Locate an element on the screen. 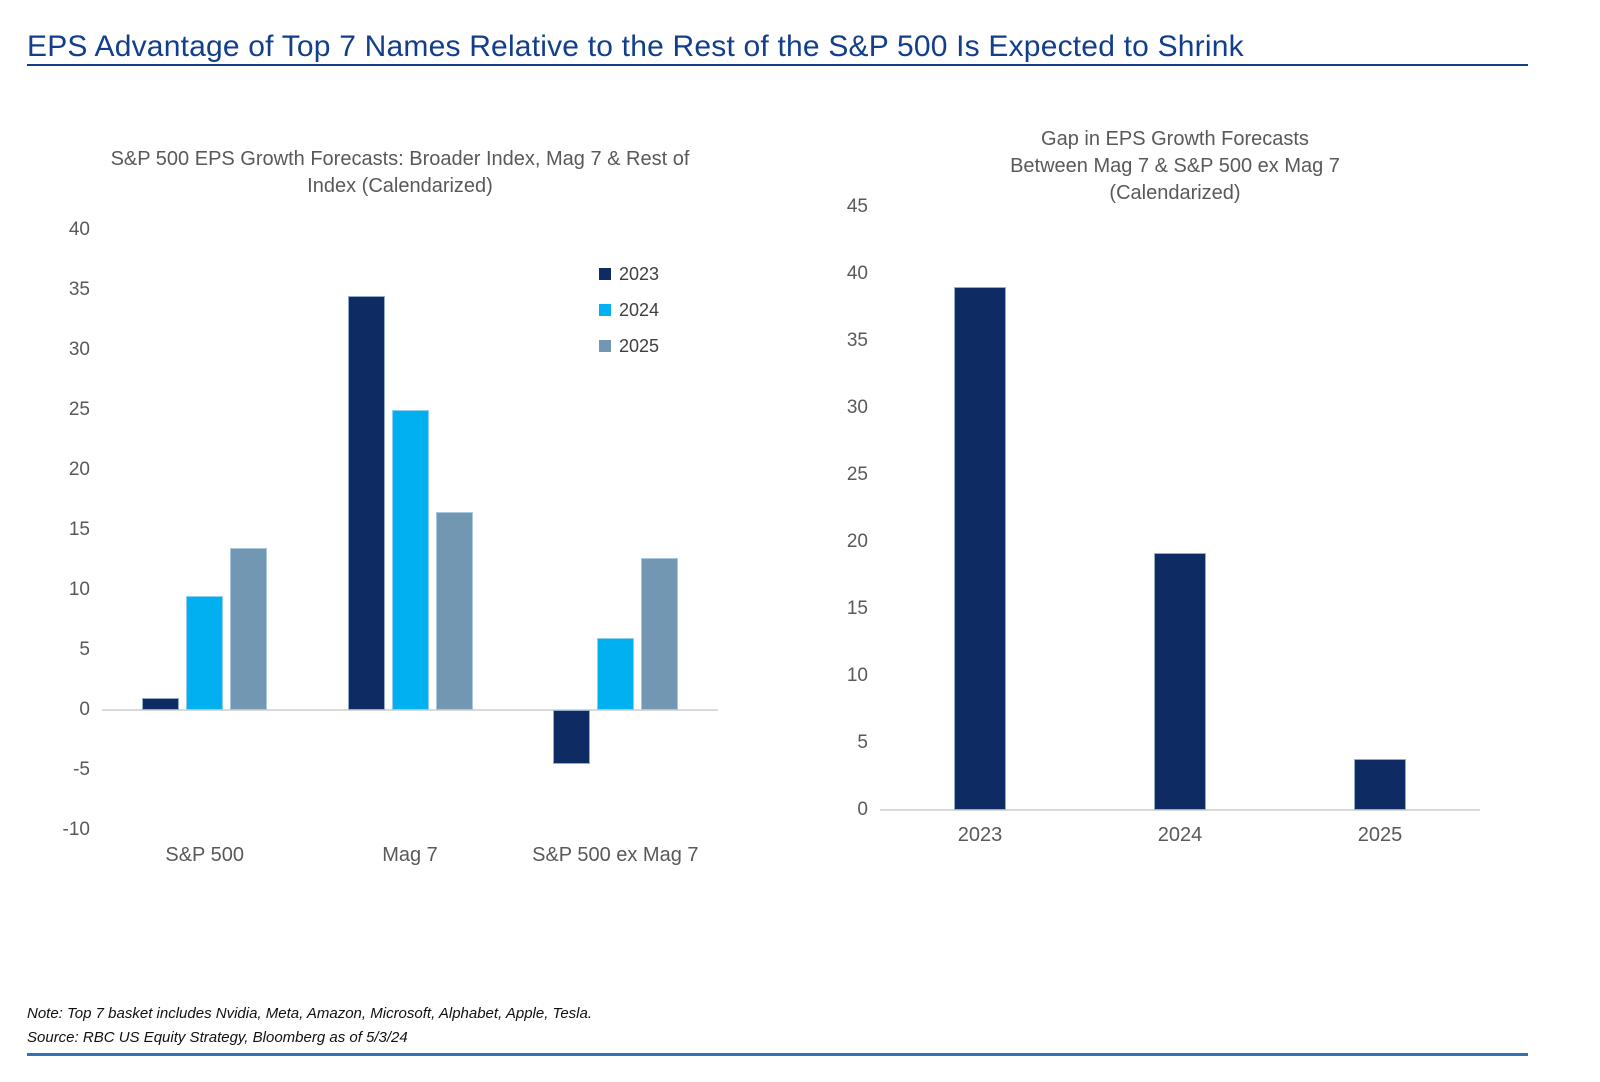  x-axis-category-label: Mag 7 is located at coordinates (410, 855).